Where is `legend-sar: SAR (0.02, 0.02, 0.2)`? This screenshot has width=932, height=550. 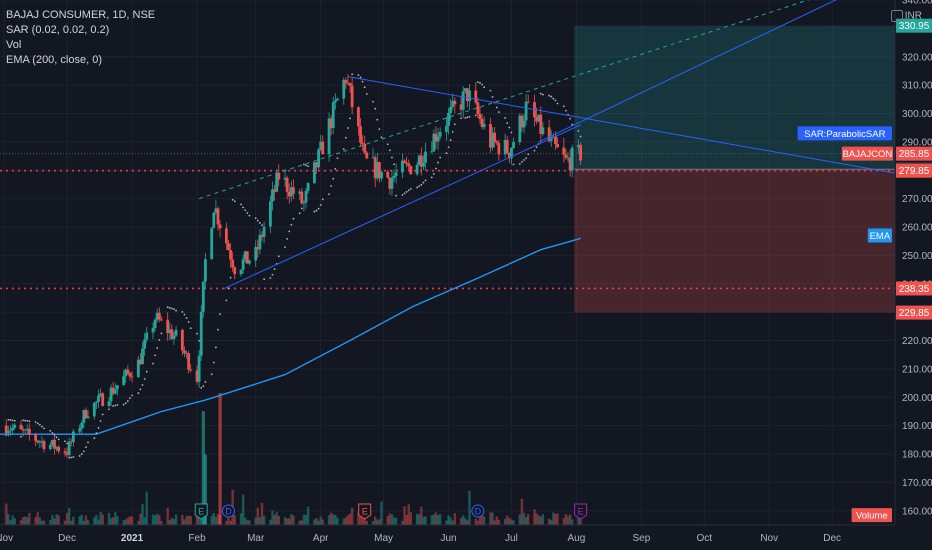 legend-sar: SAR (0.02, 0.02, 0.2) is located at coordinates (58, 30).